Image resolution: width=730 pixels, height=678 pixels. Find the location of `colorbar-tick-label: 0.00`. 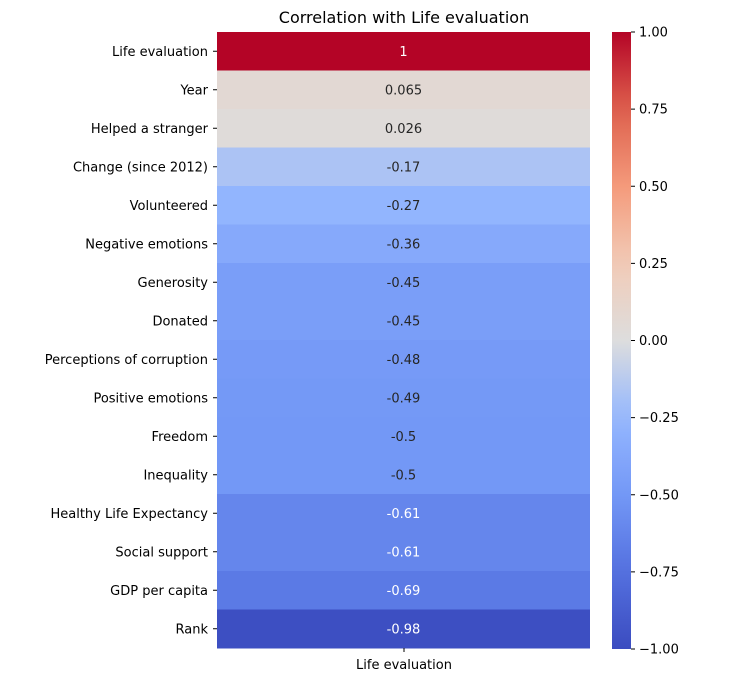

colorbar-tick-label: 0.00 is located at coordinates (653, 341).